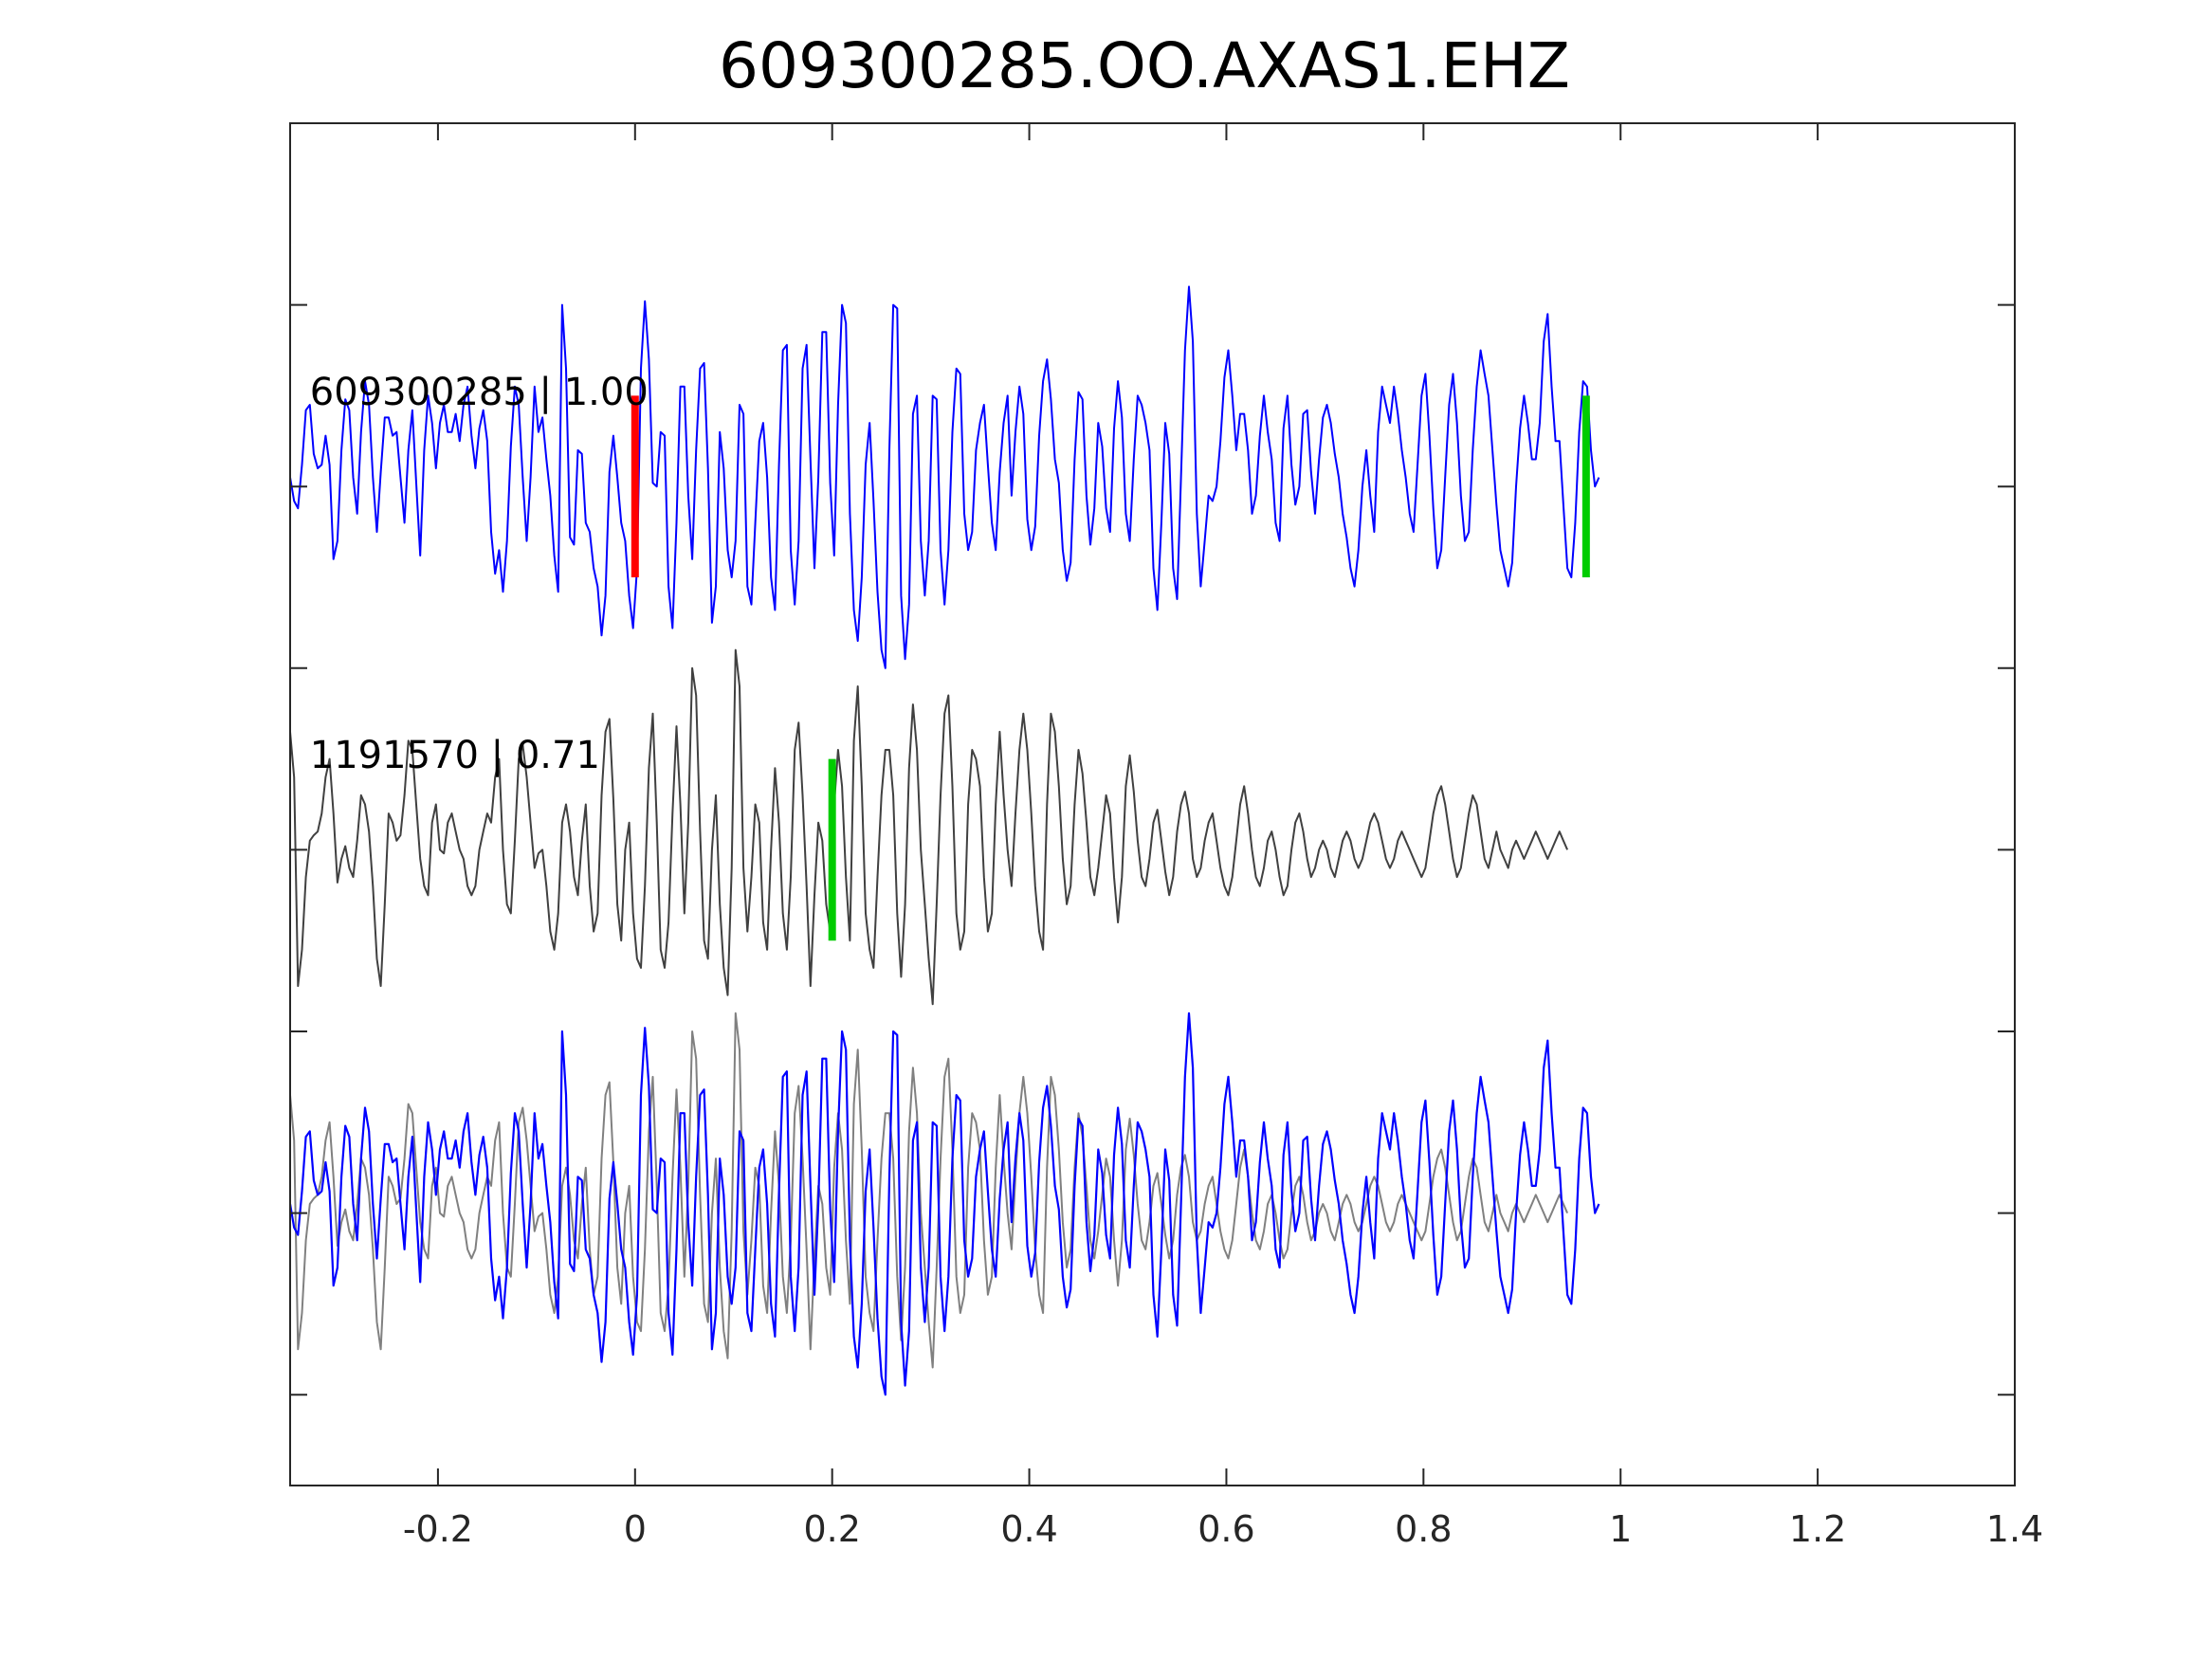 This screenshot has width=2212, height=1659. Describe the element at coordinates (479, 392) in the screenshot. I see `trace-label-0: 609300285 | 1.00` at that location.